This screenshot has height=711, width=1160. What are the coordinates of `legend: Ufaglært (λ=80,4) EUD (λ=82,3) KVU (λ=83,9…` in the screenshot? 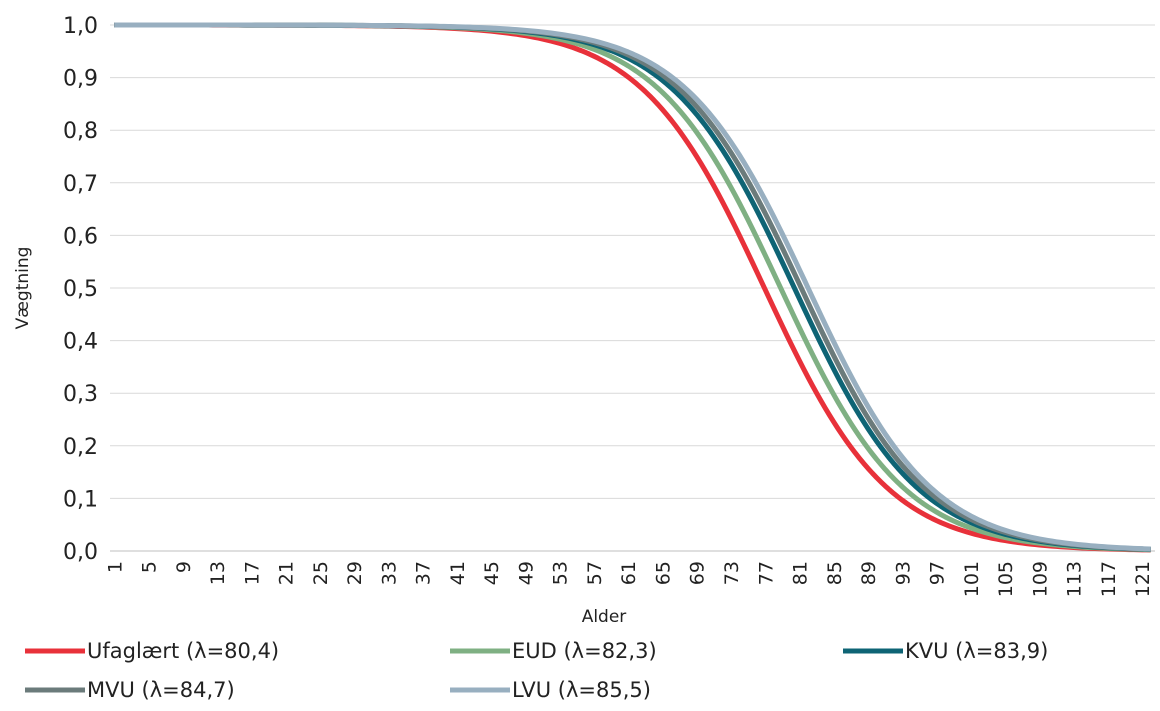 It's located at (536, 670).